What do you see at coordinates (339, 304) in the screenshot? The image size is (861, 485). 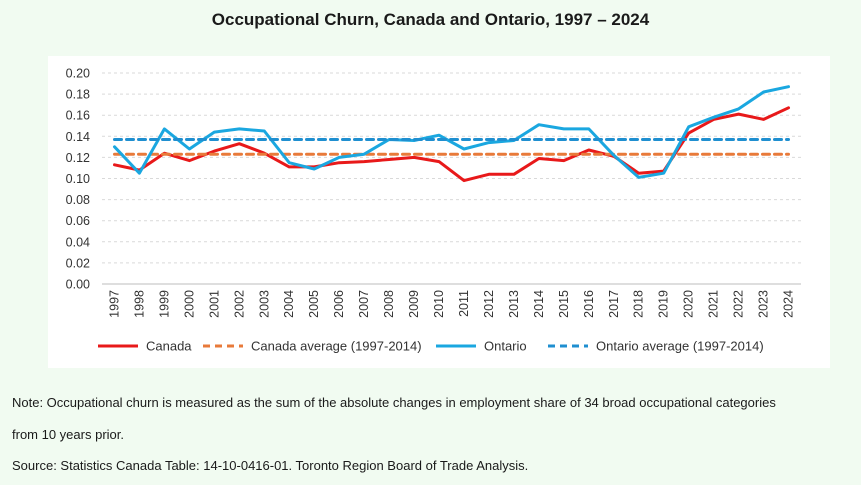 I see `x-tick-label: 2006` at bounding box center [339, 304].